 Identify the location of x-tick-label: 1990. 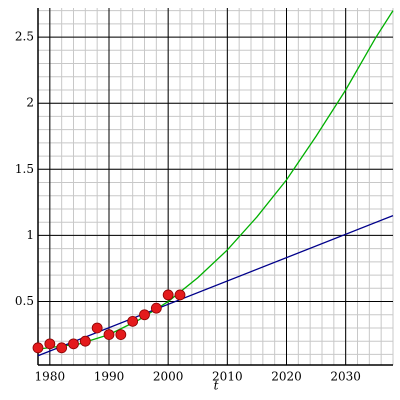
(109, 377).